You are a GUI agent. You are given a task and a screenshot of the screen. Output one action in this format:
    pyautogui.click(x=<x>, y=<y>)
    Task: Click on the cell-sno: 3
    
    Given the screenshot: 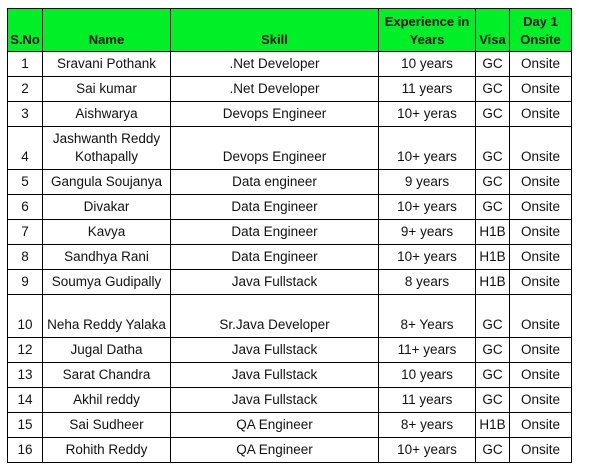 What is the action you would take?
    pyautogui.click(x=25, y=114)
    